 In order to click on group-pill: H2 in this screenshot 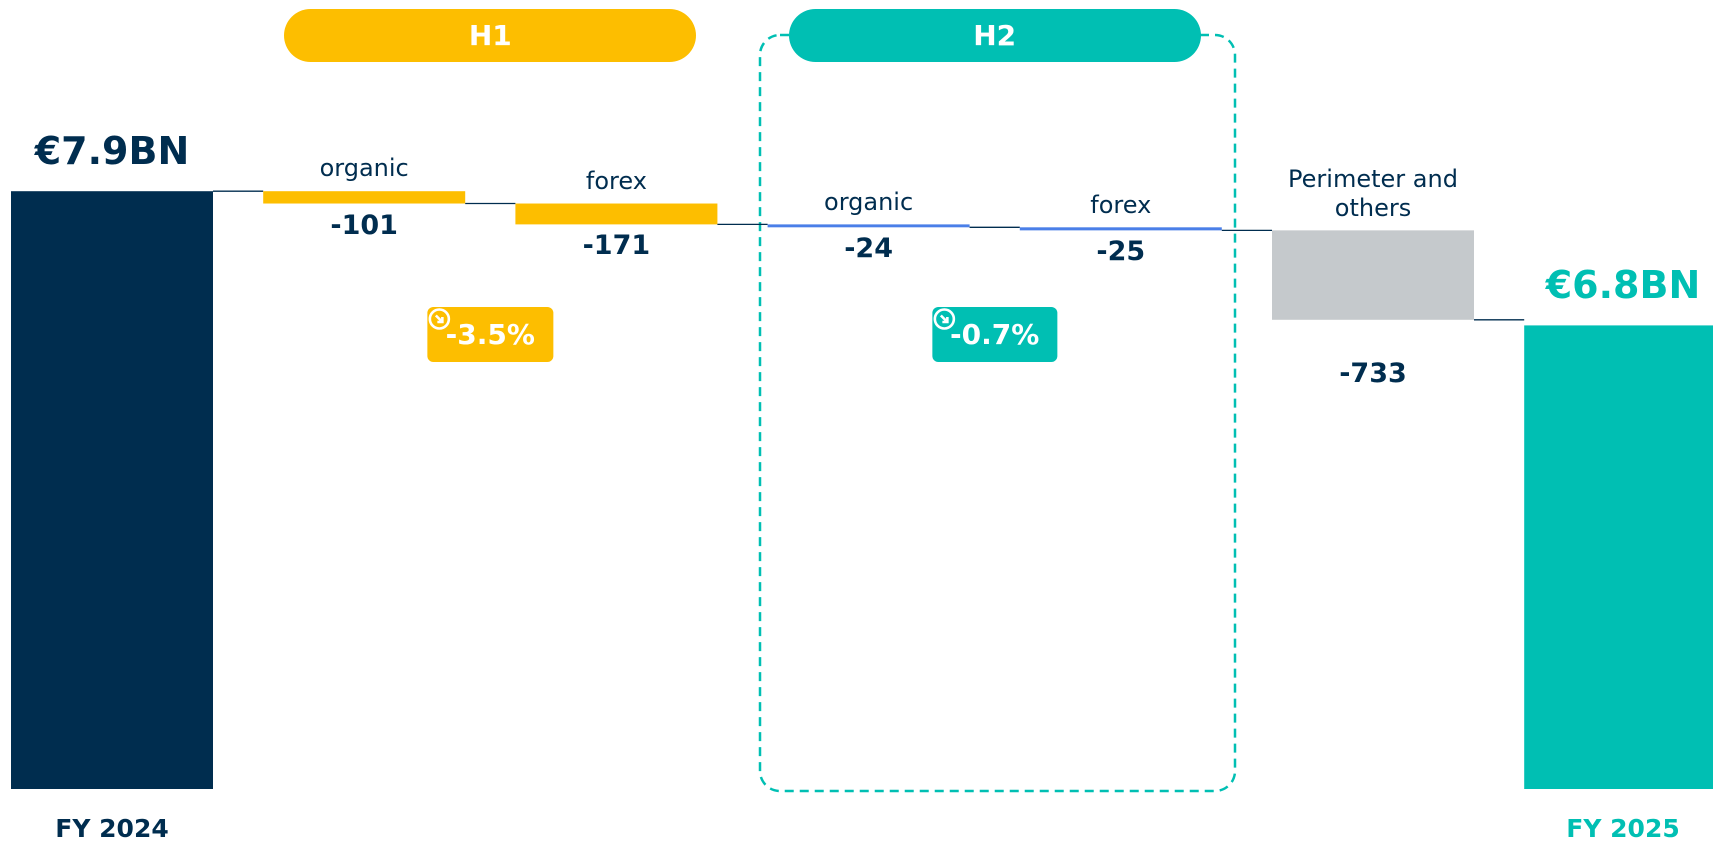, I will do `click(994, 35)`.